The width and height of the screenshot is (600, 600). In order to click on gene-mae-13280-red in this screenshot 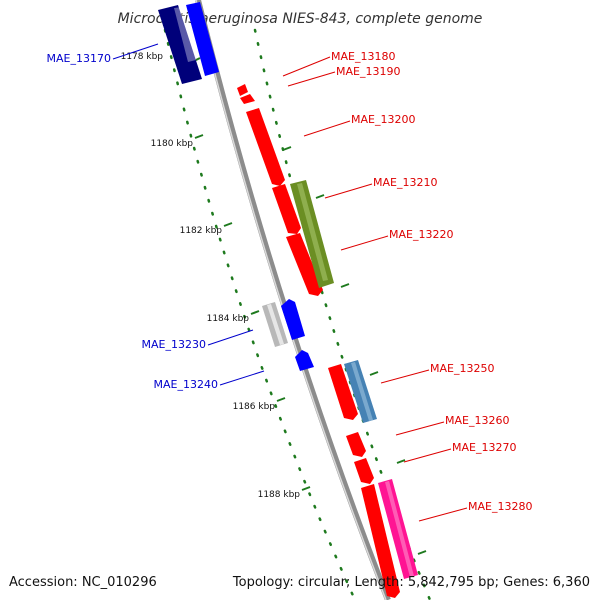, I will do `click(380, 541)`.